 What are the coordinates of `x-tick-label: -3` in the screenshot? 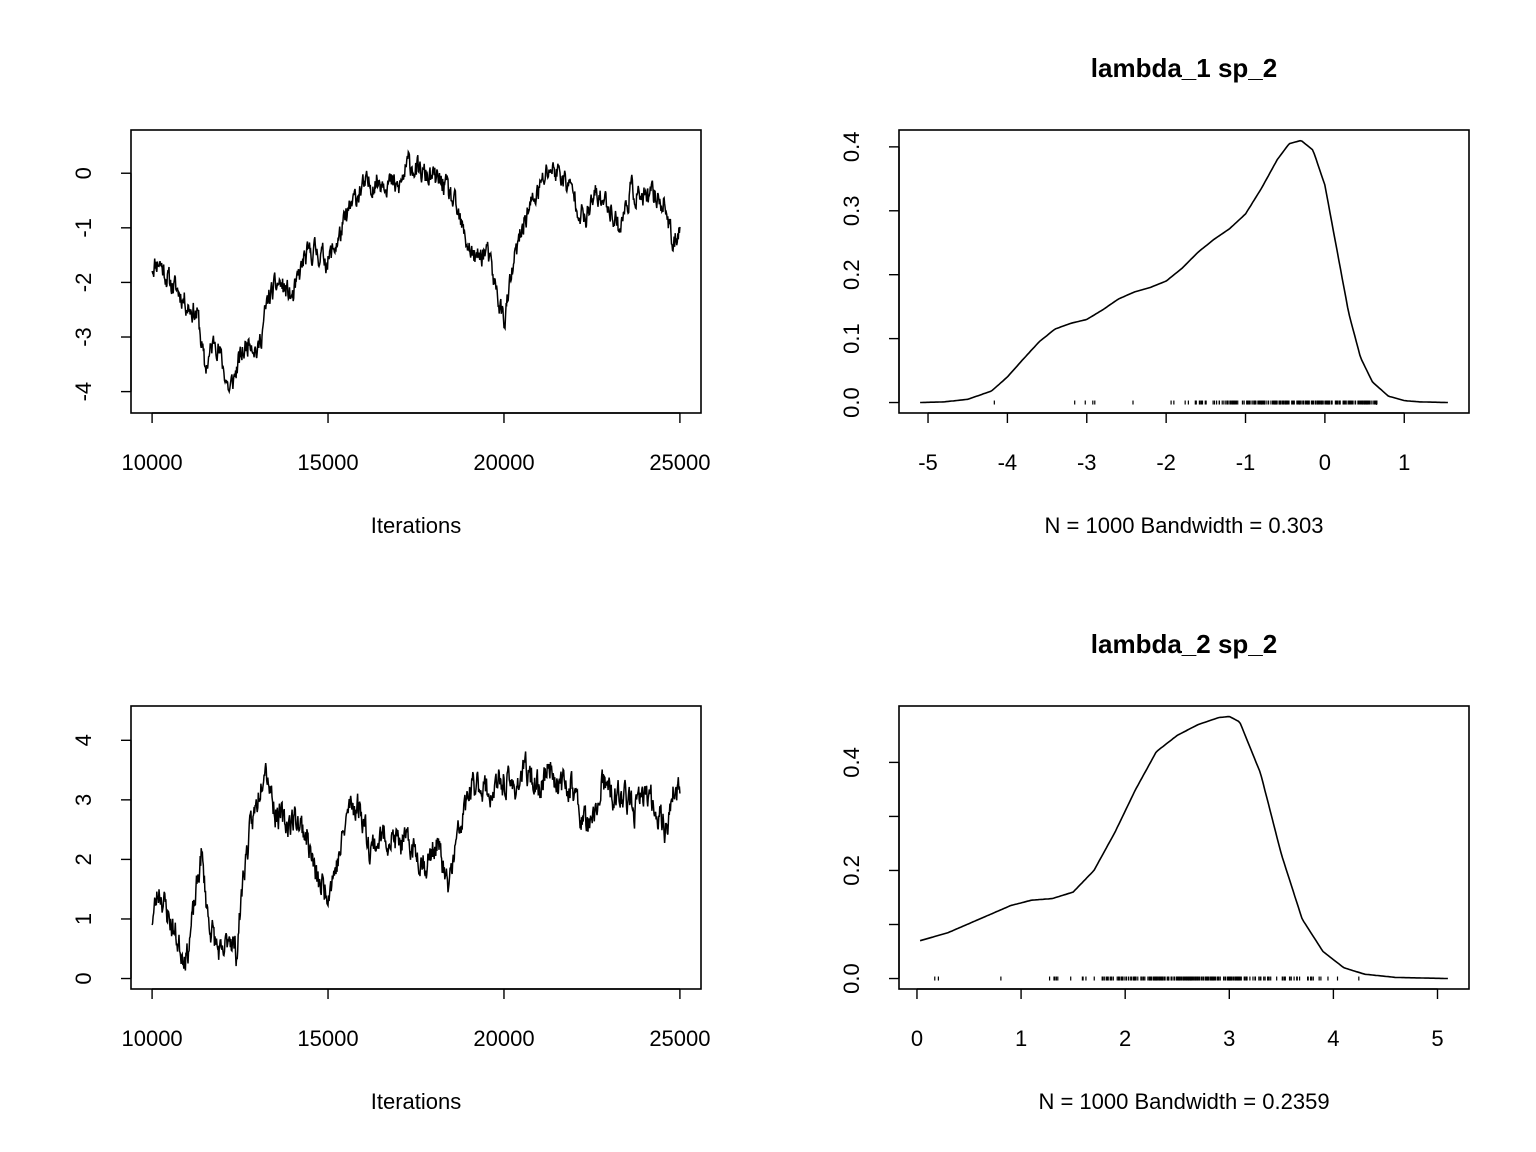 It's located at (1087, 462).